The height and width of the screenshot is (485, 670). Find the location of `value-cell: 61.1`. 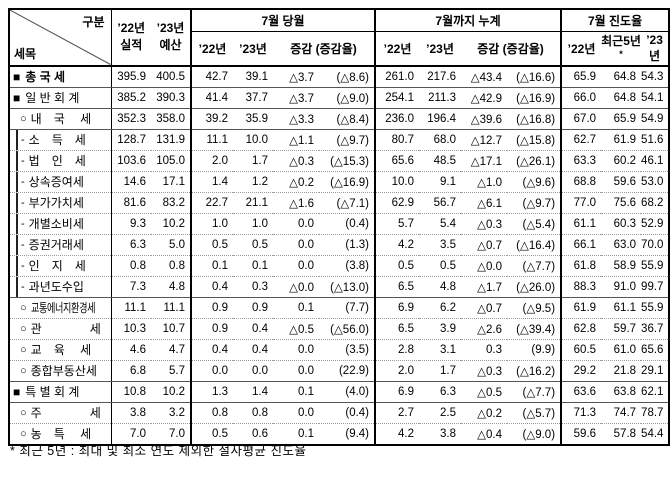

value-cell: 61.1 is located at coordinates (581, 224).